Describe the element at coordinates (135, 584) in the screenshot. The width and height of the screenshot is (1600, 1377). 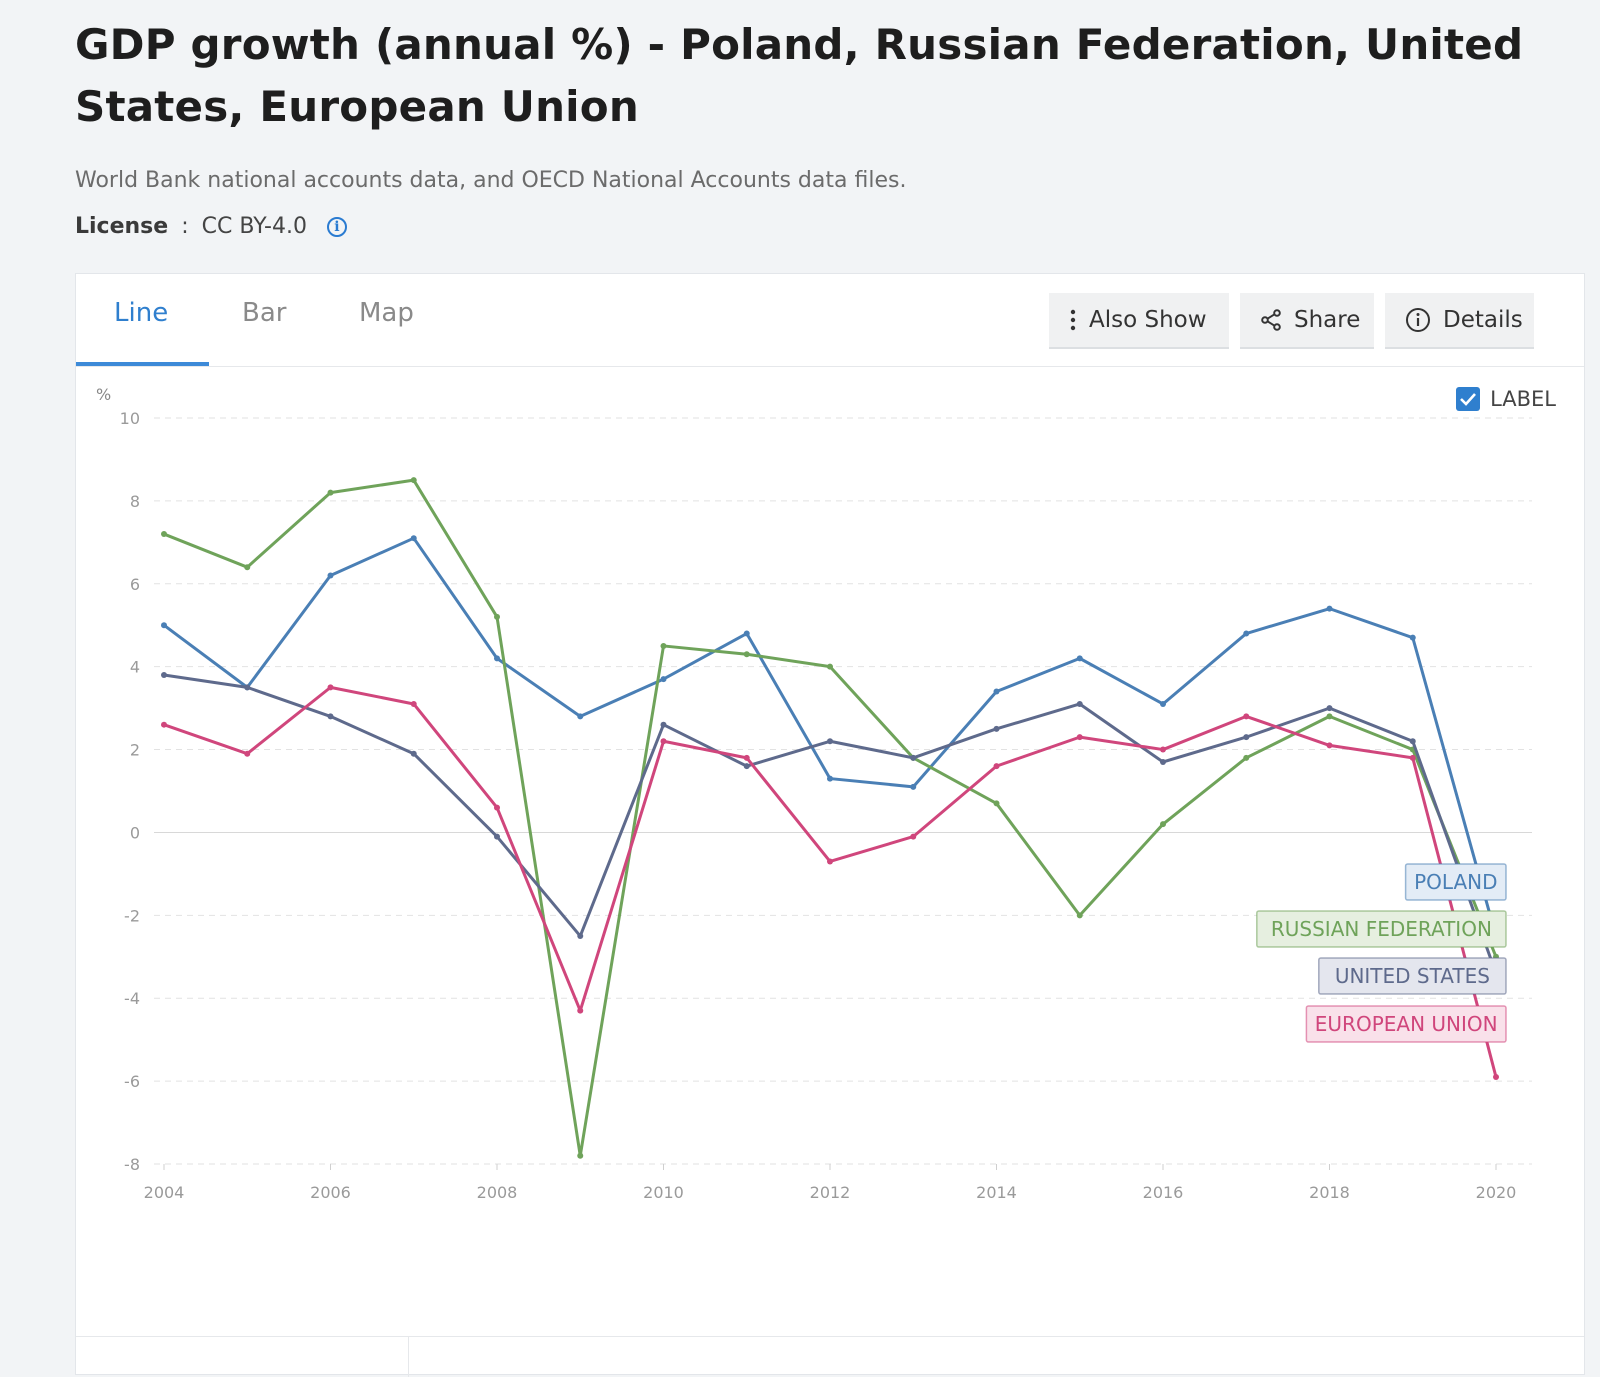
I see `y-tick-label: 6` at that location.